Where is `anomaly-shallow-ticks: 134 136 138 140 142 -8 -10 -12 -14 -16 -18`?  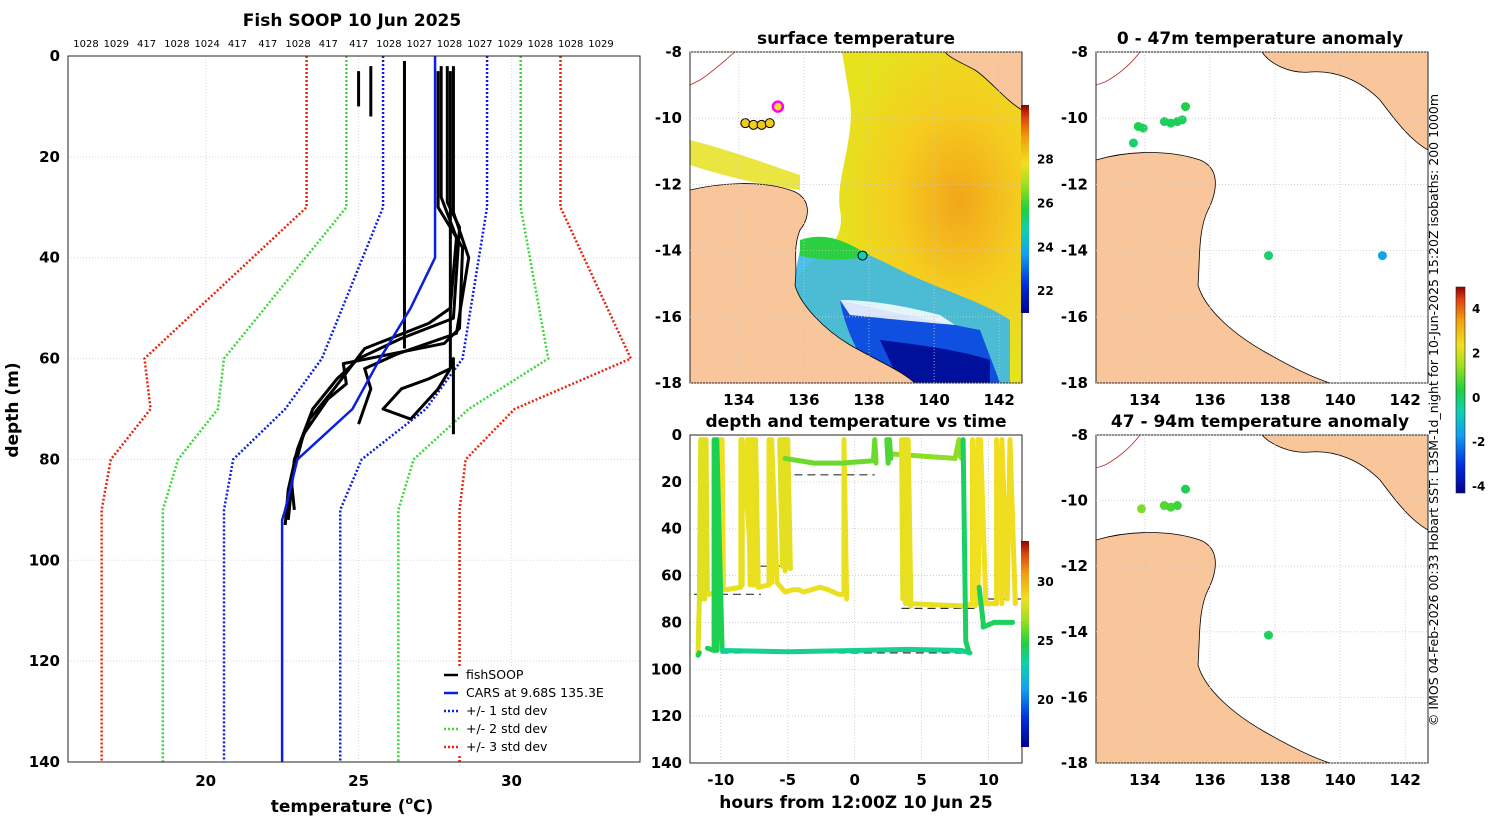 anomaly-shallow-ticks: 134 136 138 140 142 -8 -10 -12 -14 -16 -18 is located at coordinates (1241, 226).